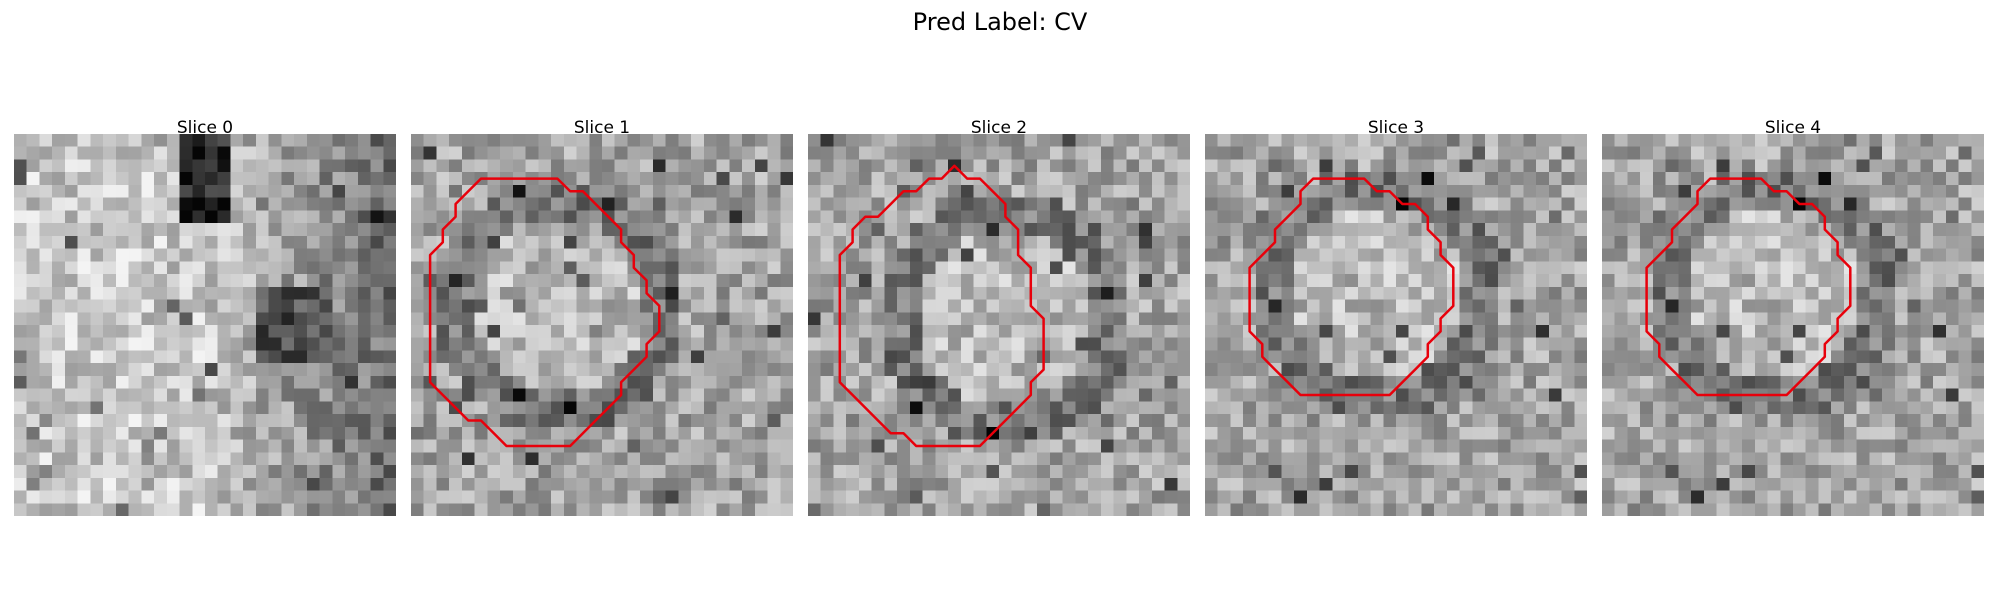 The image size is (2000, 600). What do you see at coordinates (1000, 22) in the screenshot?
I see `figure-title: Pred Label: CV` at bounding box center [1000, 22].